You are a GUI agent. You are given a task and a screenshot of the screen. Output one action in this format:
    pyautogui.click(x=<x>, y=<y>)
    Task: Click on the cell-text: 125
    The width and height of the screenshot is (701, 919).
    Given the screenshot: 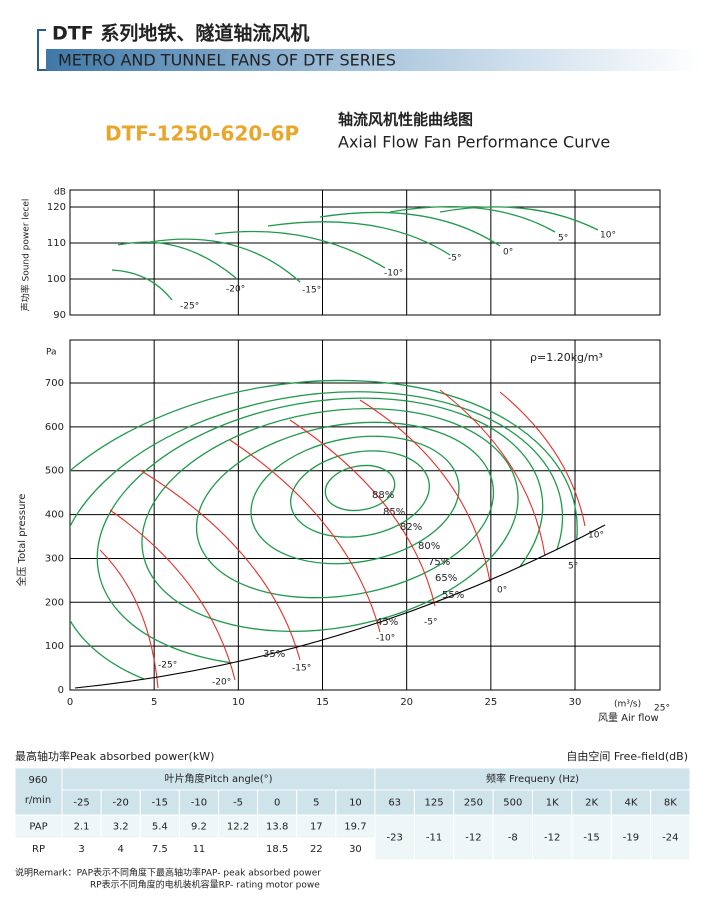 What is the action you would take?
    pyautogui.click(x=434, y=803)
    